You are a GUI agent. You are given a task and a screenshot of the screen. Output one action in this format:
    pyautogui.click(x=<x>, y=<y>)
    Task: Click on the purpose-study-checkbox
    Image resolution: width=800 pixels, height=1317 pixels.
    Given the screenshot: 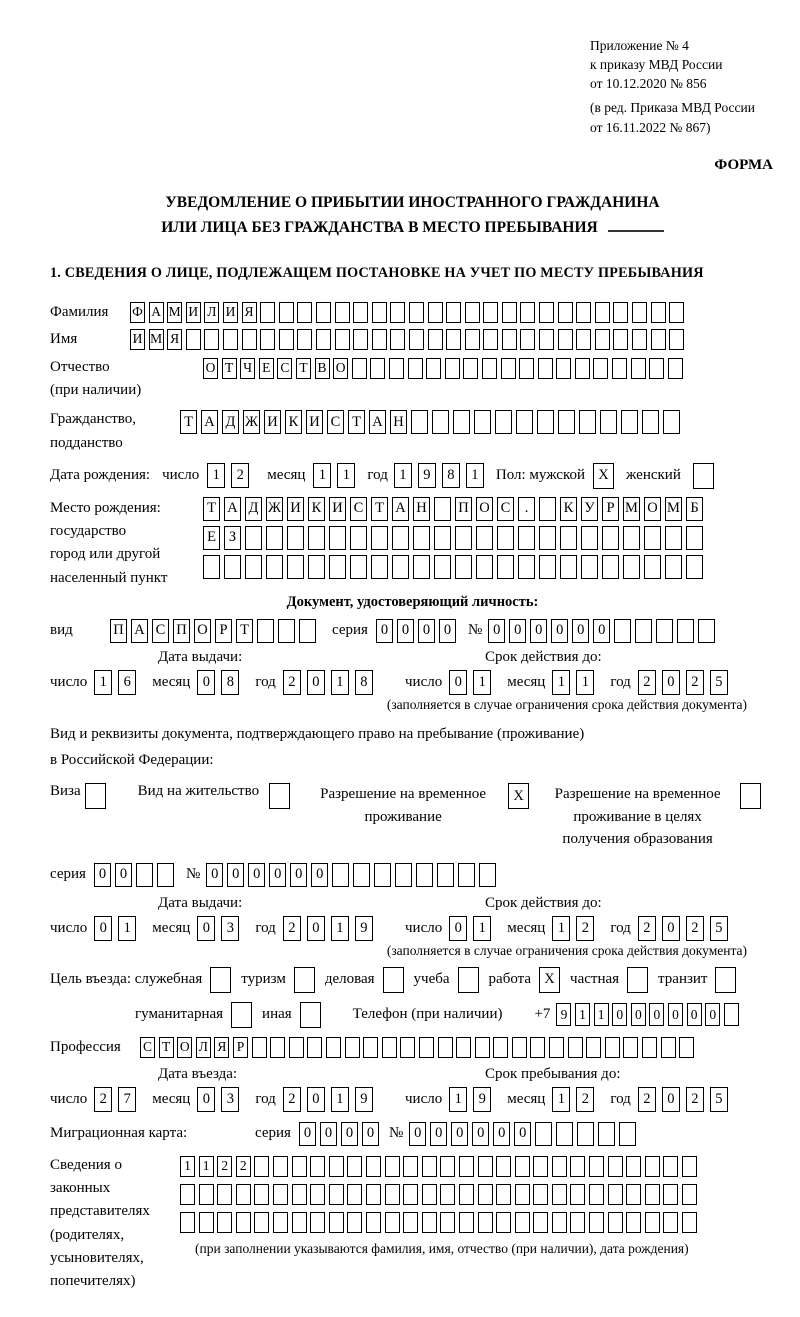 What is the action you would take?
    pyautogui.click(x=468, y=979)
    